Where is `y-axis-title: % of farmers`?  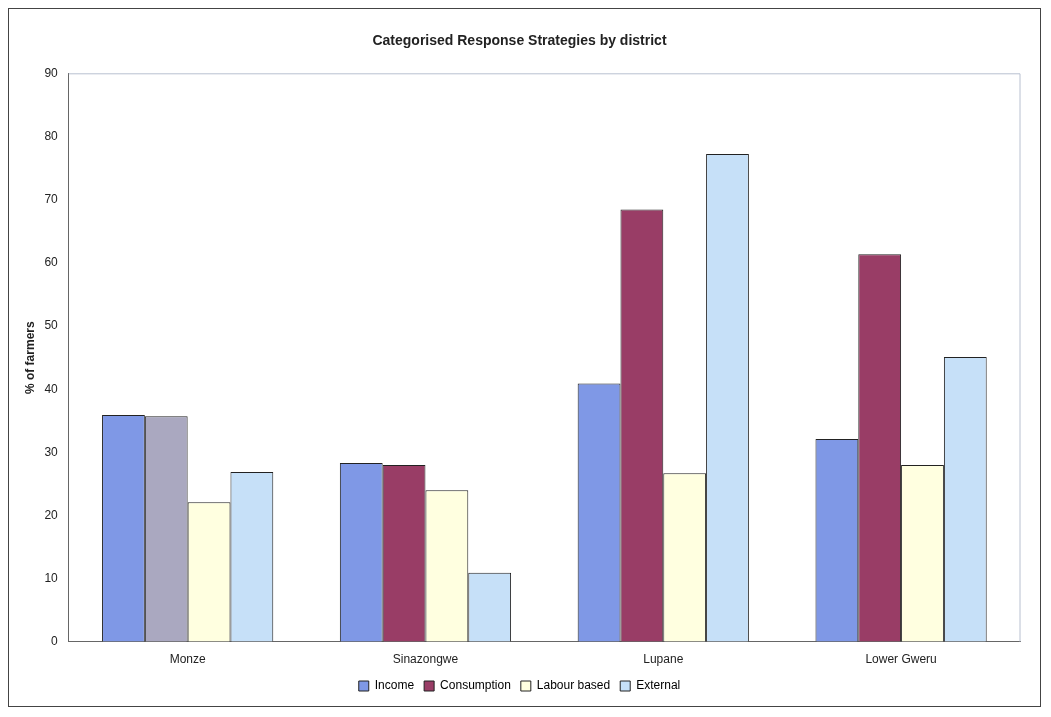 y-axis-title: % of farmers is located at coordinates (29, 358).